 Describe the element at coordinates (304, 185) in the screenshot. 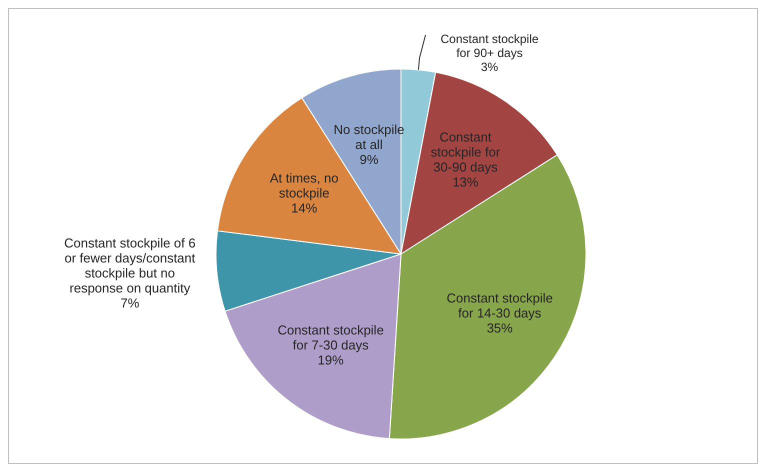

I see `slice-label: At times, no stockpile` at that location.